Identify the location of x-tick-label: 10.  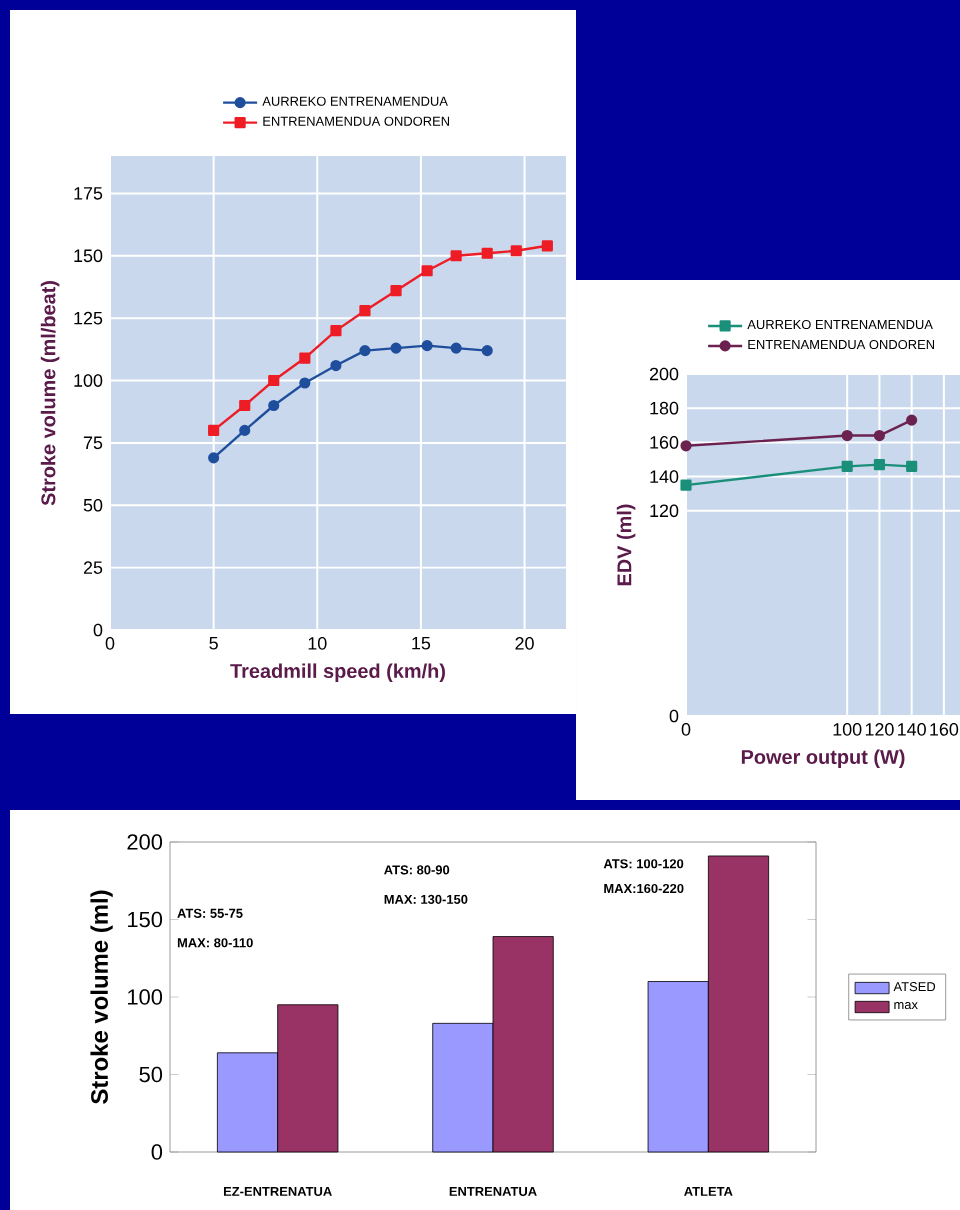
(317, 643).